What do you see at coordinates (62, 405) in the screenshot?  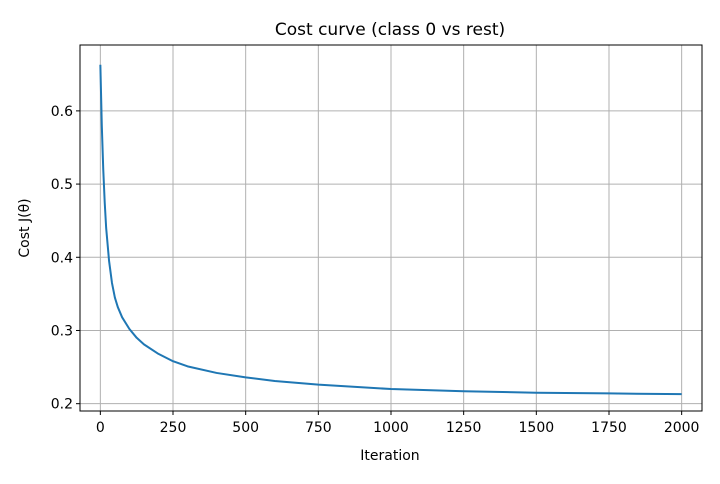 I see `y-tick-label: 0.2` at bounding box center [62, 405].